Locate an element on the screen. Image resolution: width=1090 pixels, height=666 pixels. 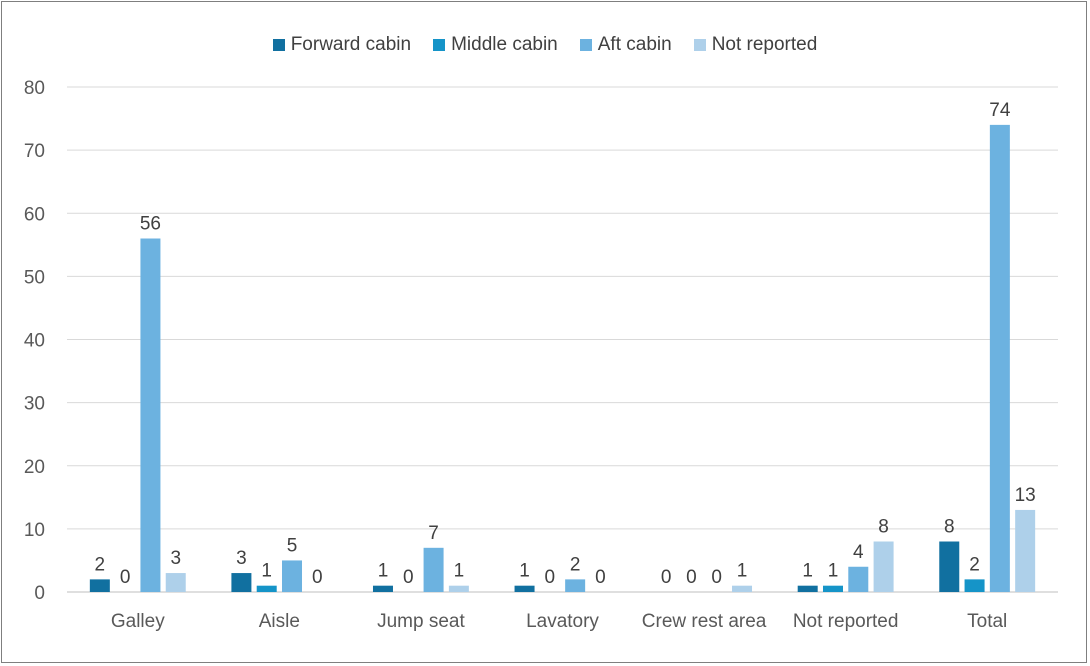
x-tick-label: Galley is located at coordinates (138, 621).